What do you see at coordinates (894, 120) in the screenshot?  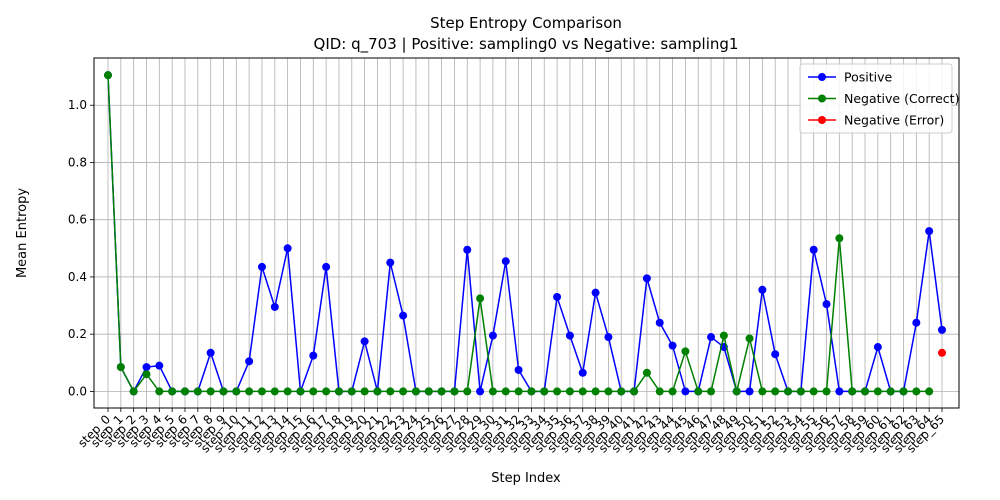 I see `legend-label: Negative (Error)` at bounding box center [894, 120].